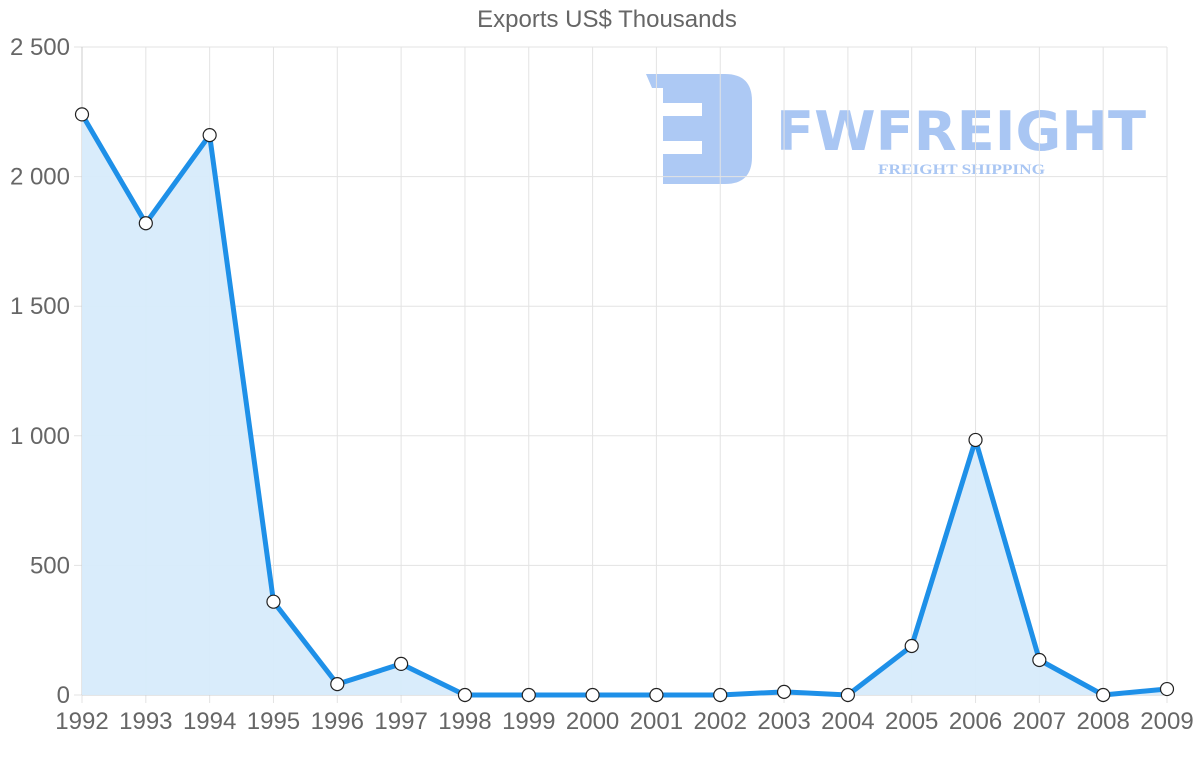  What do you see at coordinates (528, 721) in the screenshot?
I see `x-tick-label: 1999` at bounding box center [528, 721].